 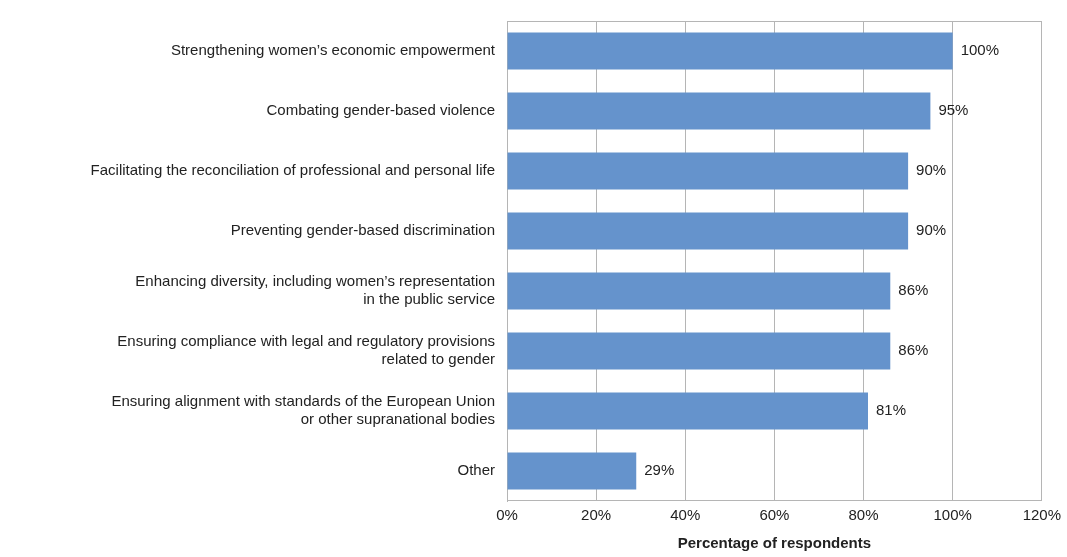 I want to click on x-tick-label: 80%, so click(x=863, y=515).